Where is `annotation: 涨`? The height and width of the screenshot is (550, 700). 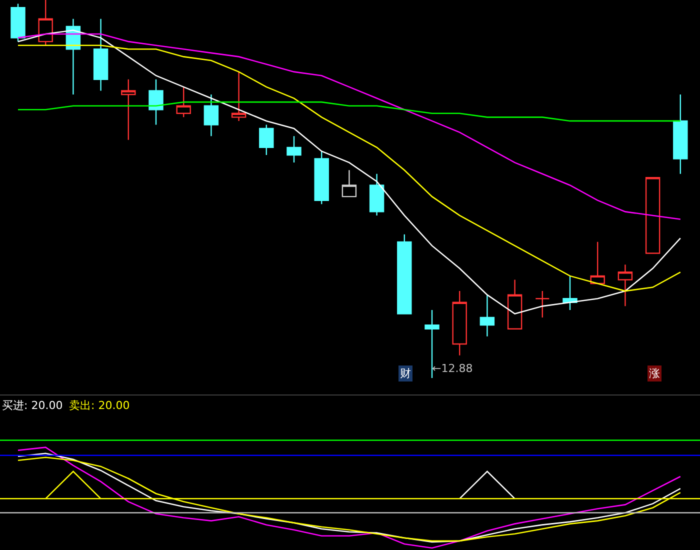
annotation: 涨 is located at coordinates (654, 373).